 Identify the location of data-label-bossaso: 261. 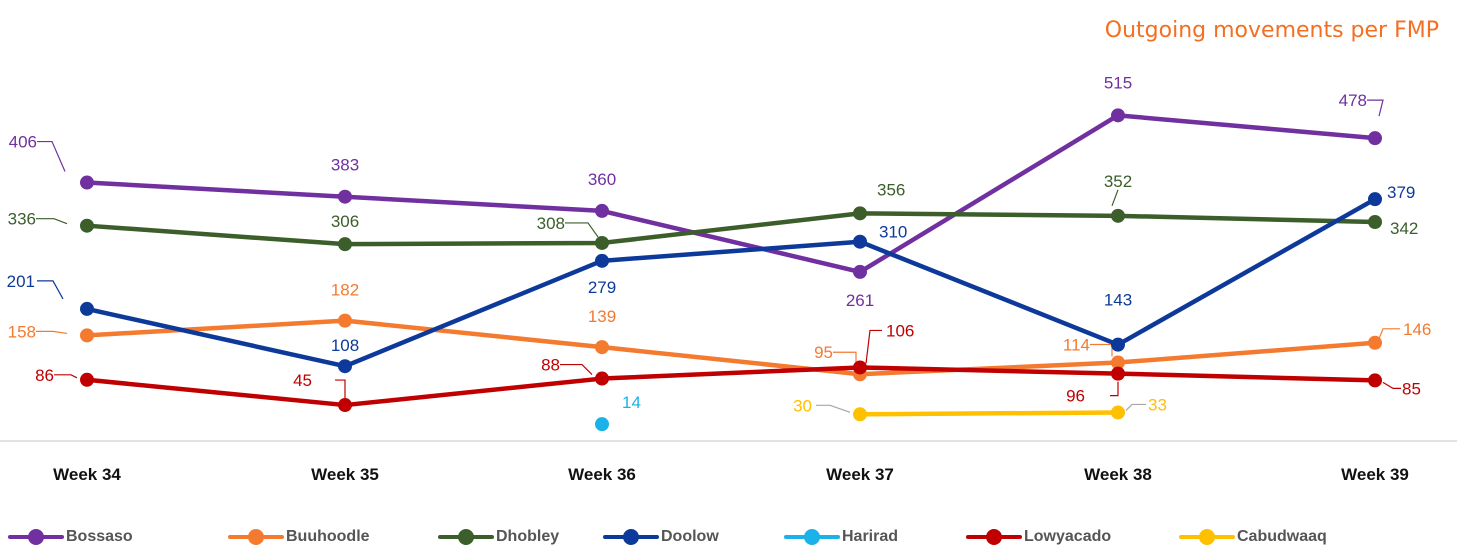
(860, 300).